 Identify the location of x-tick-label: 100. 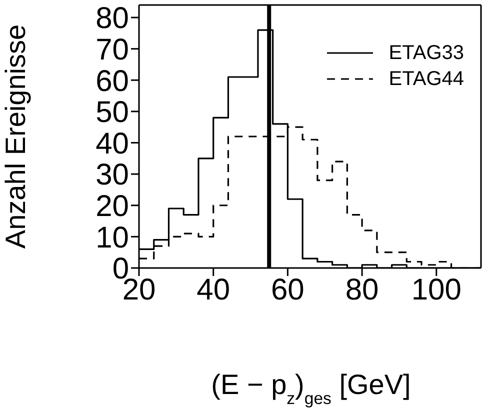
(436, 289).